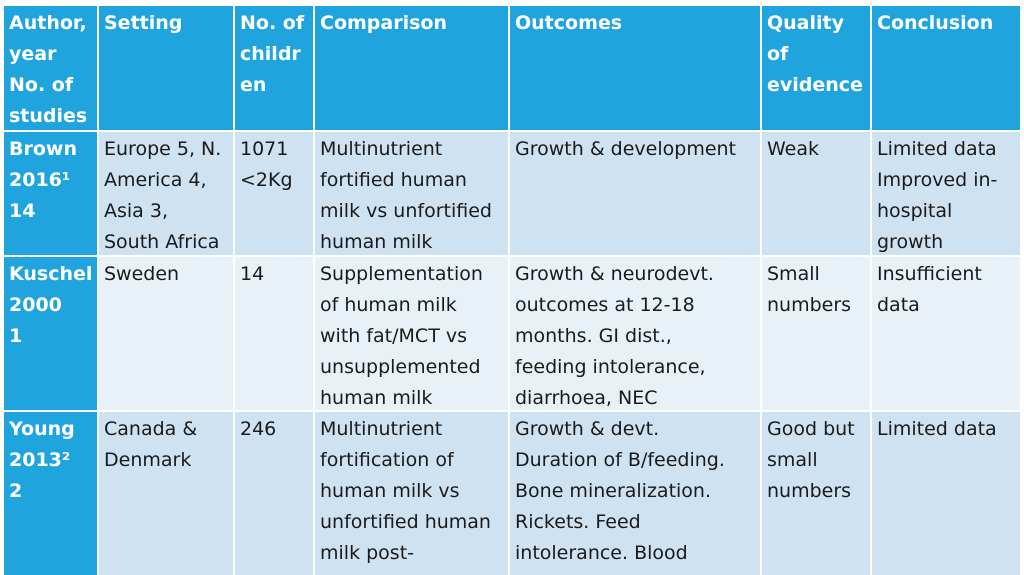 The image size is (1024, 575). What do you see at coordinates (162, 242) in the screenshot?
I see `cell-text: South Africa` at bounding box center [162, 242].